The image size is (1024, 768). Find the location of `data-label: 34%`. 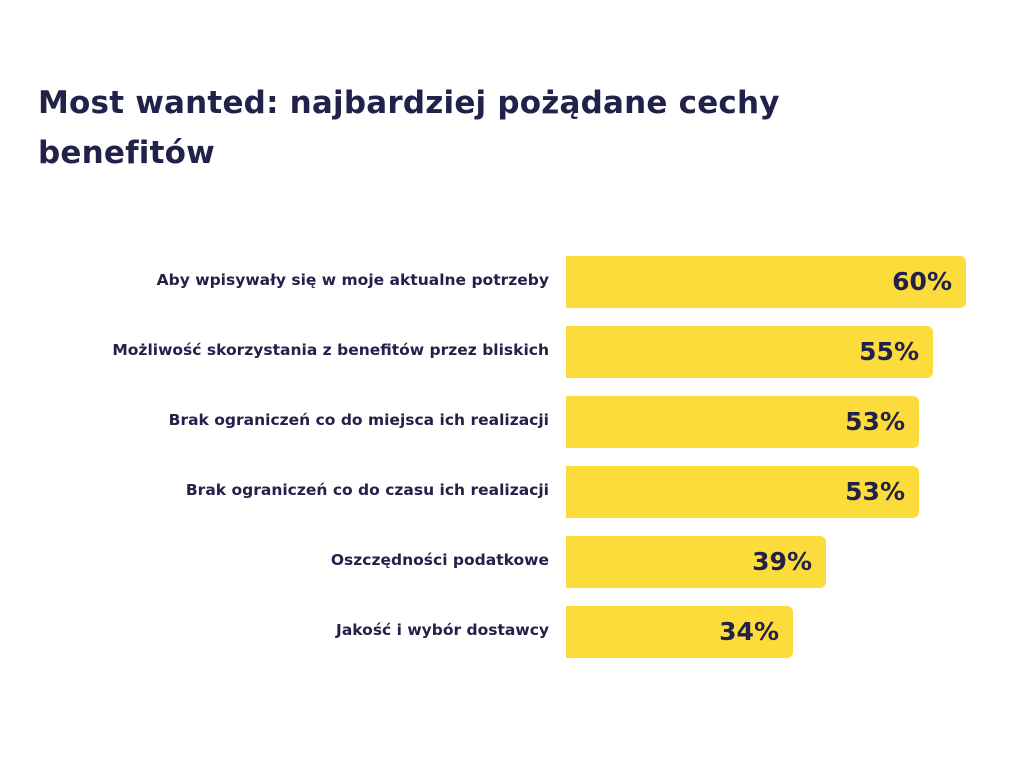

data-label: 34% is located at coordinates (749, 631).